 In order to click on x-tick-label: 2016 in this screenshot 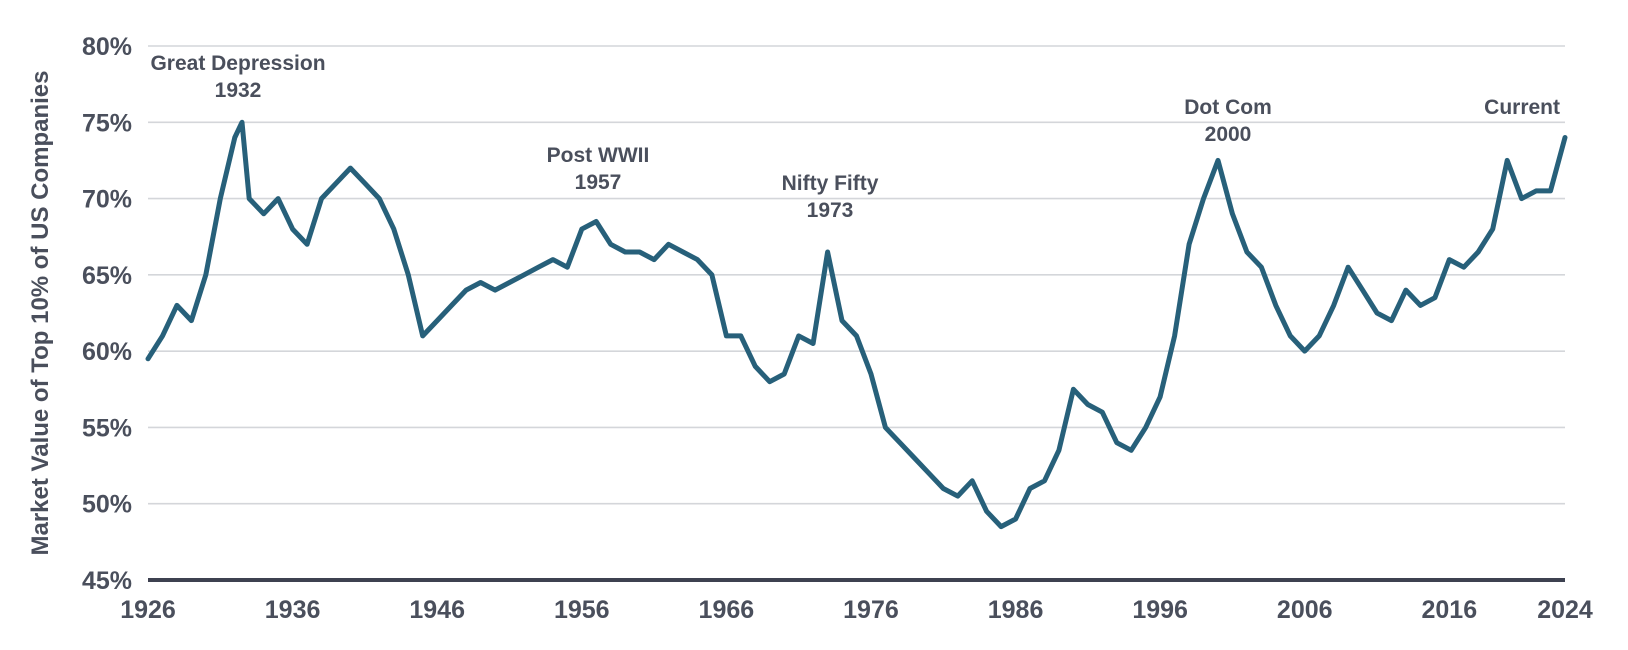, I will do `click(1450, 610)`.